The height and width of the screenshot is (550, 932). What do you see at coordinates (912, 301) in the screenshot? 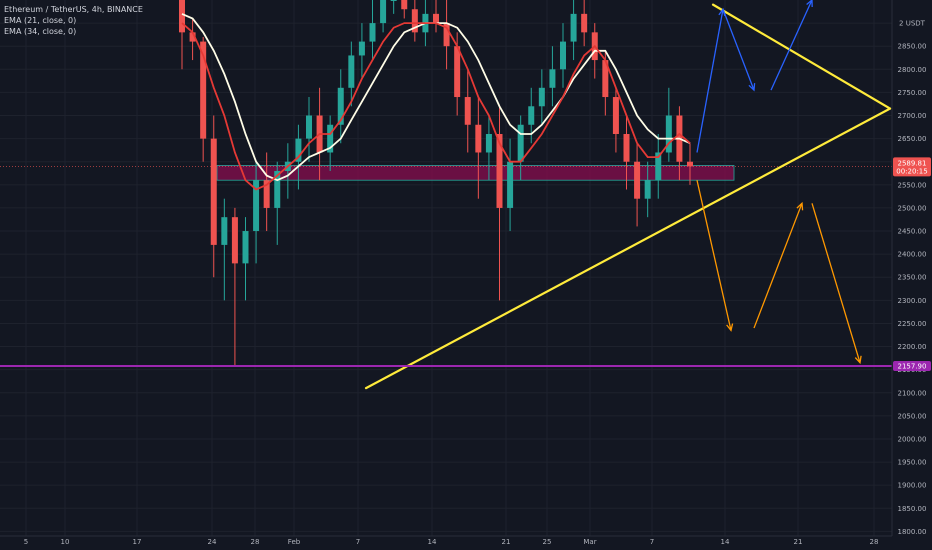
I see `price-tick-label: 2300.00` at bounding box center [912, 301].